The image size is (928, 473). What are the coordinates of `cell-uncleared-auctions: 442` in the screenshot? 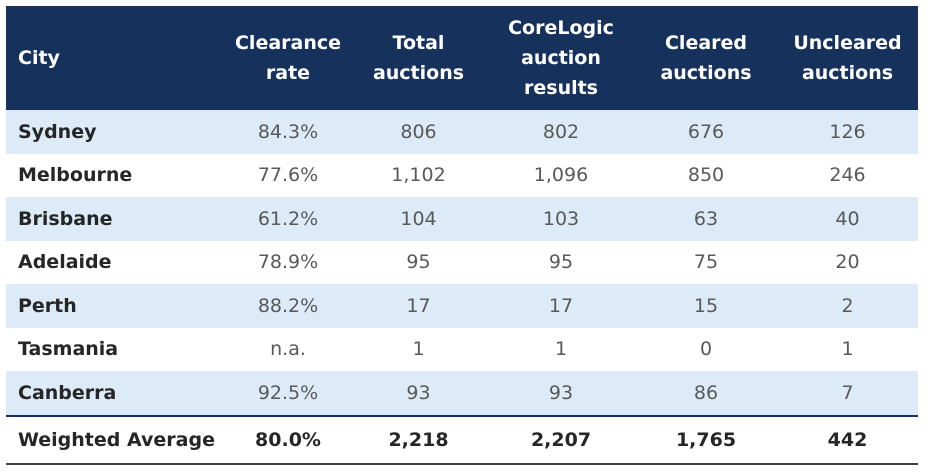 It's located at (847, 439).